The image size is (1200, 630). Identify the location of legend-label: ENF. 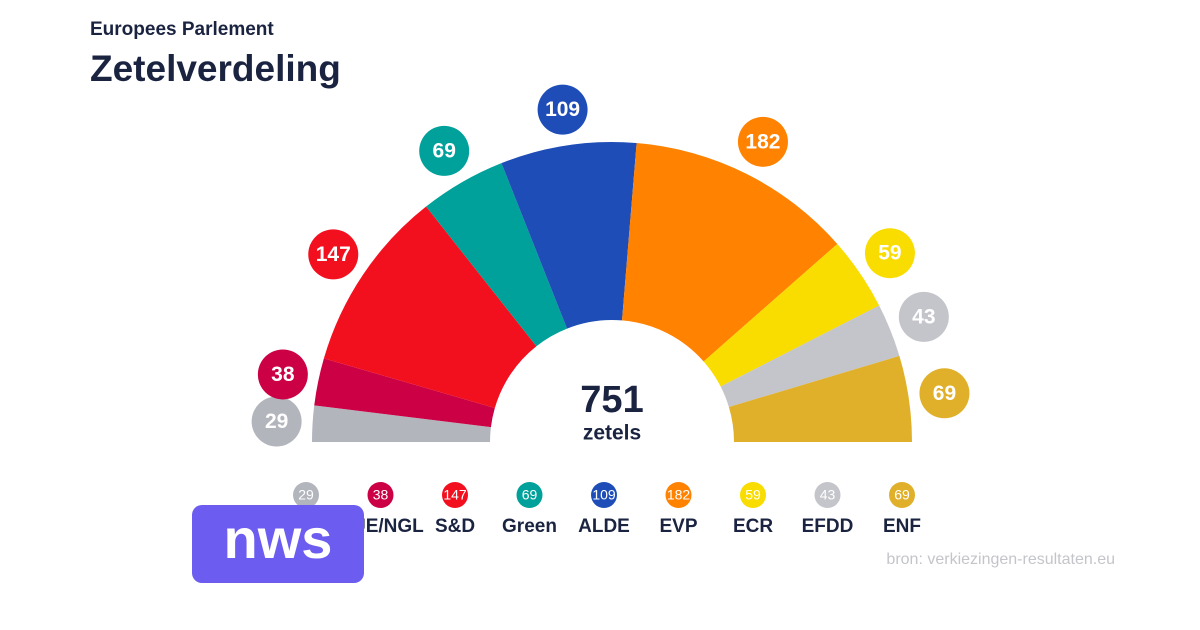
(902, 526).